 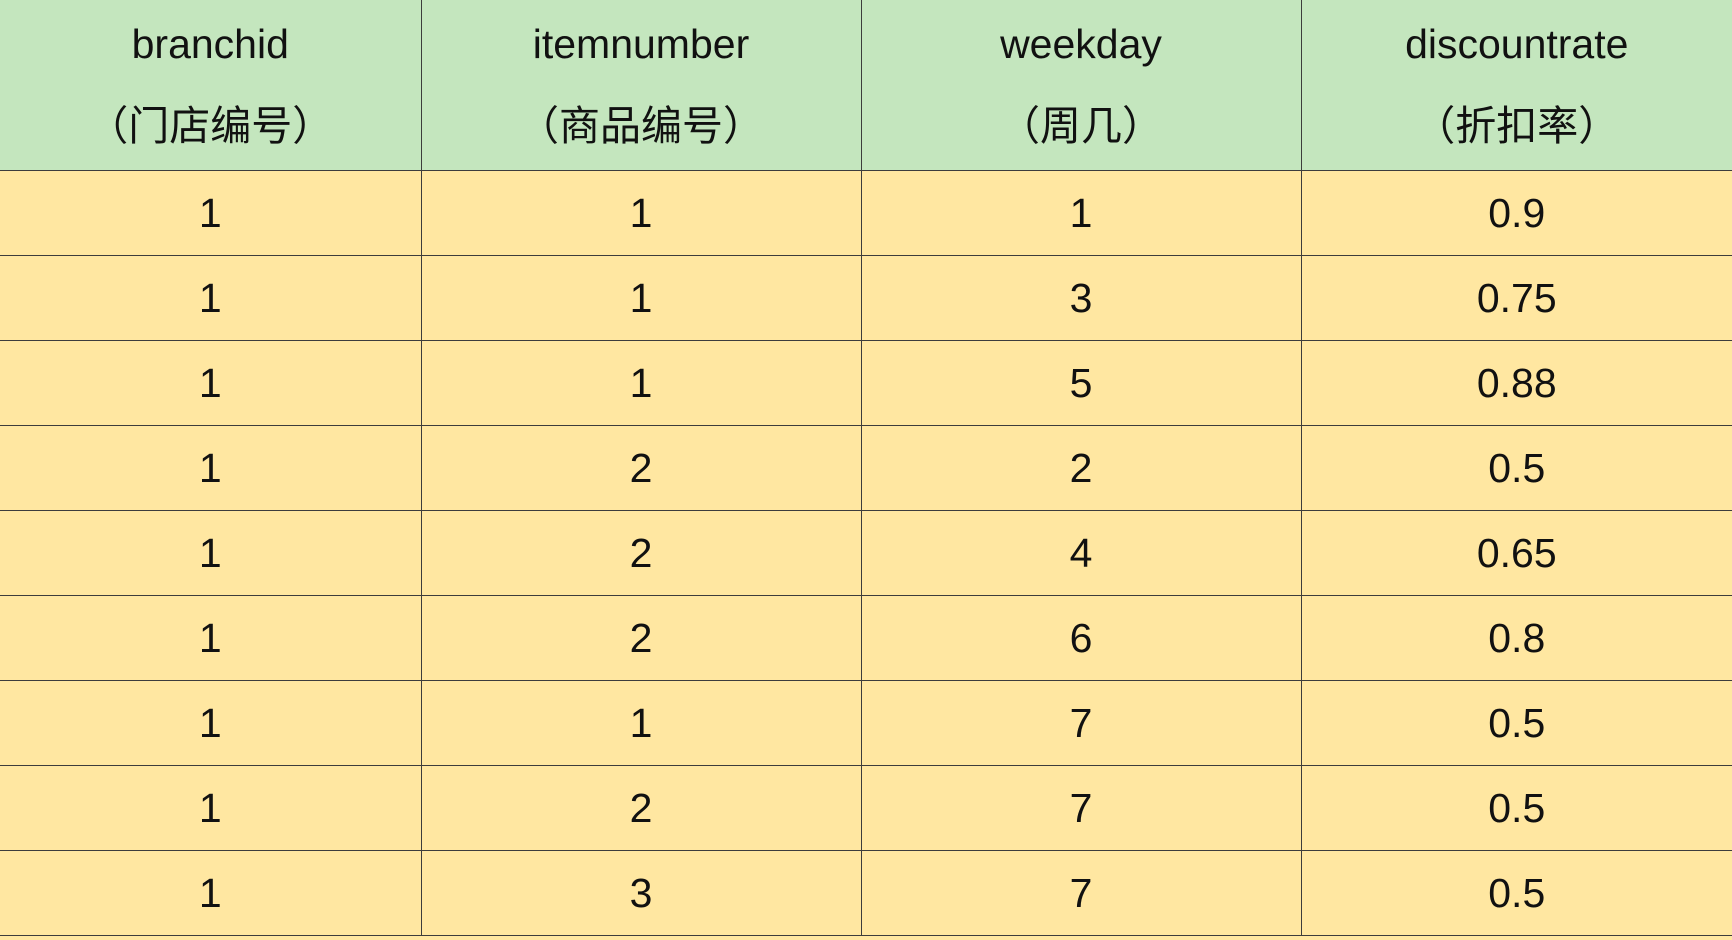 I want to click on cell-weekday: 3, so click(x=1081, y=298).